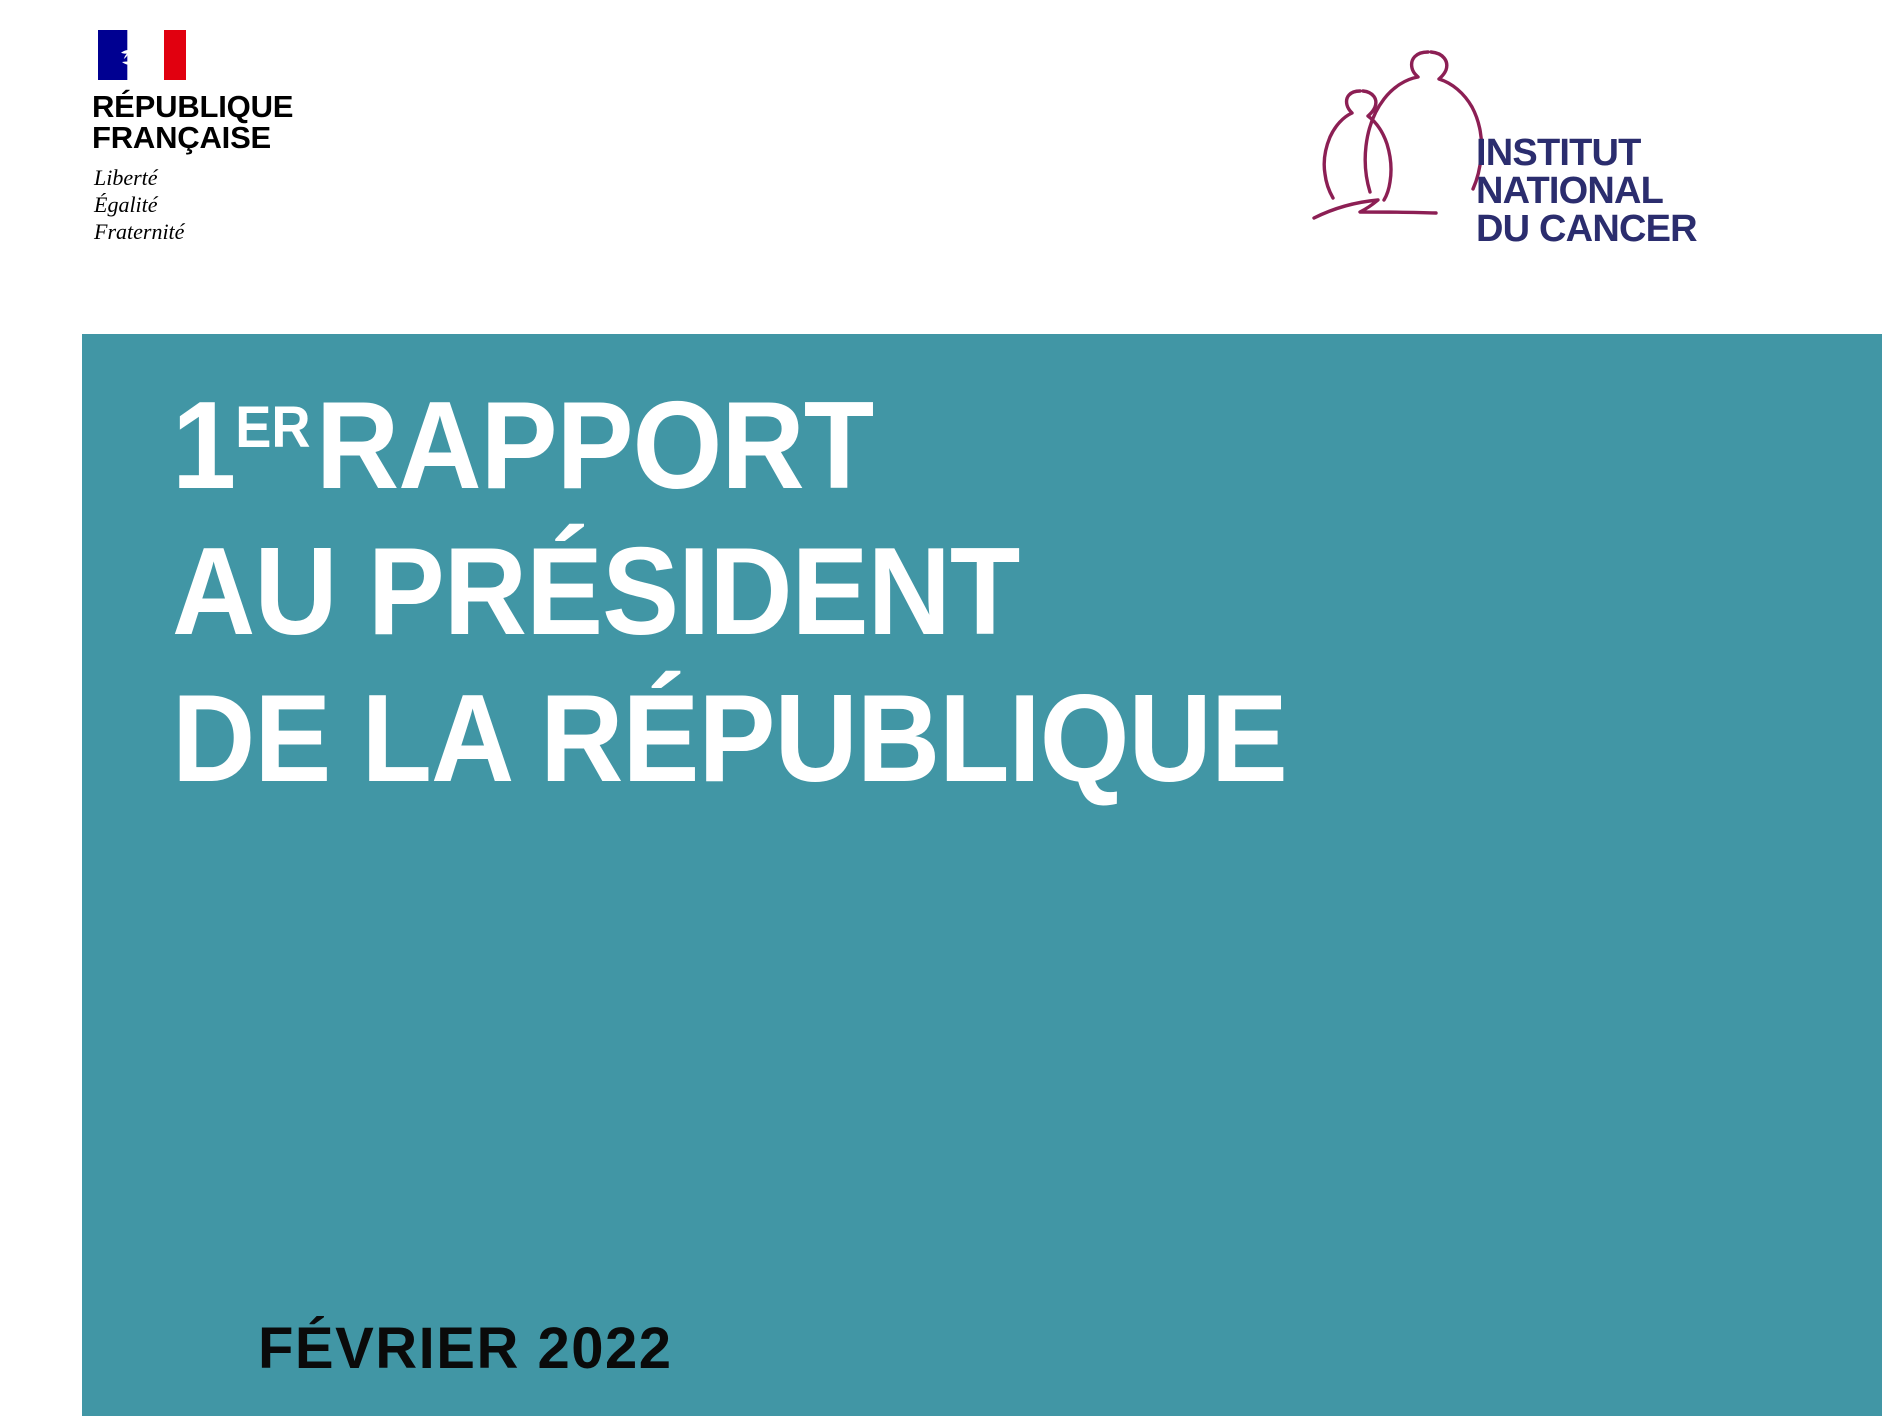 The height and width of the screenshot is (1416, 1882). What do you see at coordinates (204, 446) in the screenshot?
I see `cover-title-ordinal: 1` at bounding box center [204, 446].